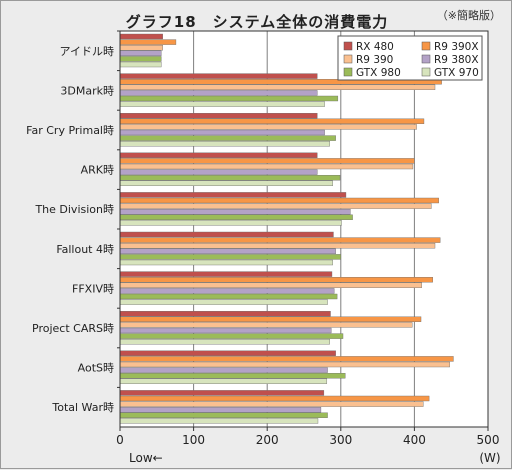 The image size is (512, 470). I want to click on category-label: Total War時, so click(82, 407).